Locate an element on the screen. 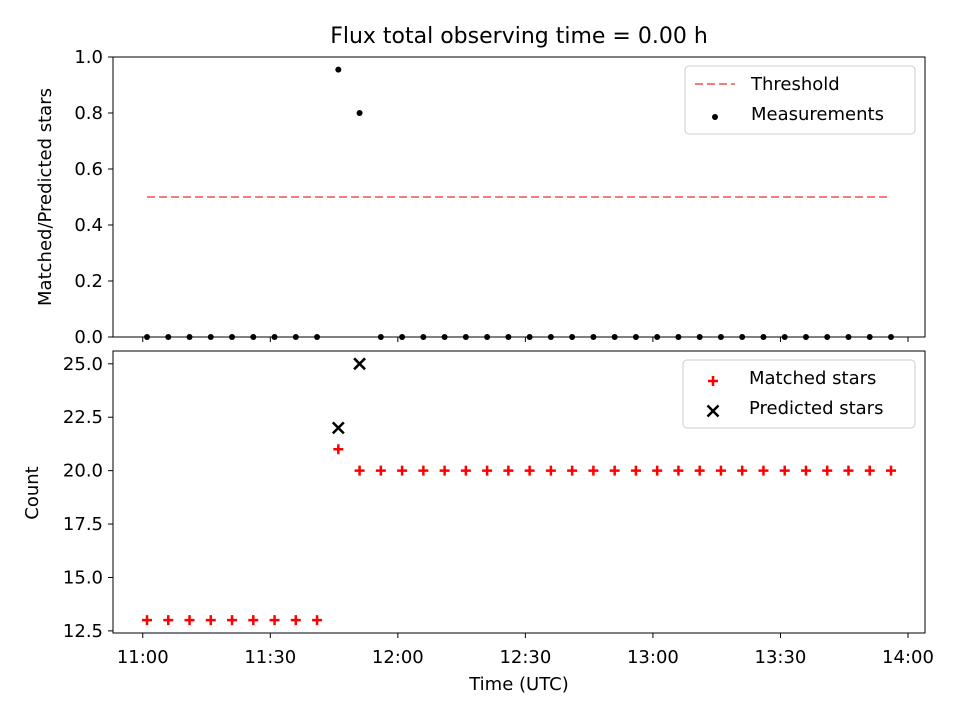 The width and height of the screenshot is (960, 724). bottom-y-tick-label: 17.5 is located at coordinates (83, 524).